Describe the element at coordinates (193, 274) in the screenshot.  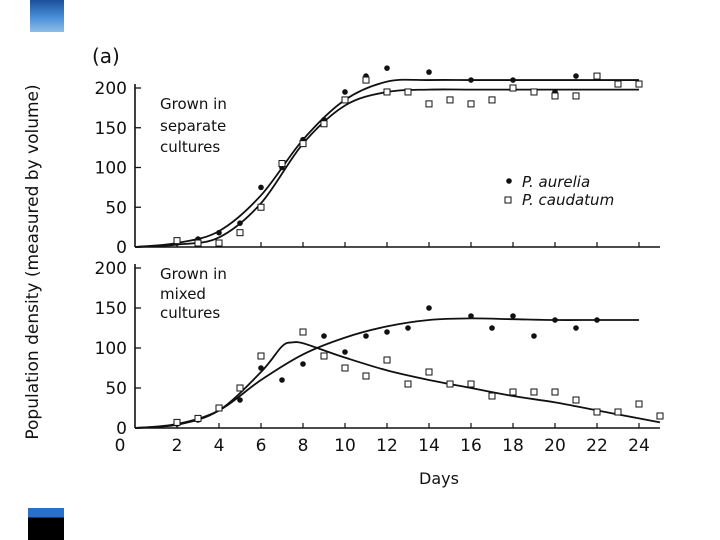
I see `bottom-caption-line-1: Grown in` at that location.